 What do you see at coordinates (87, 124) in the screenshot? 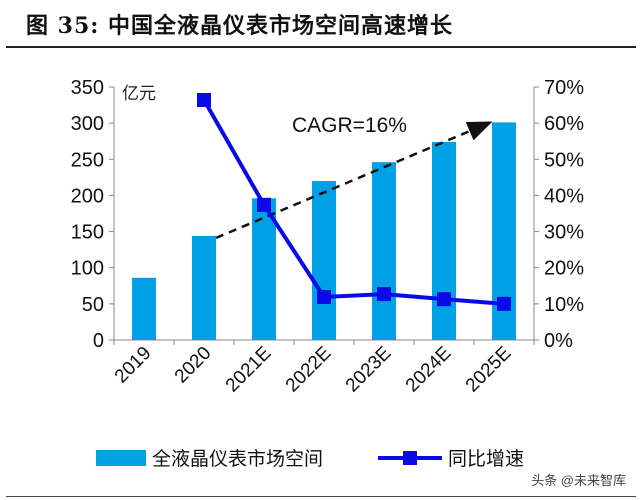
I see `left-tick-label: 300` at bounding box center [87, 124].